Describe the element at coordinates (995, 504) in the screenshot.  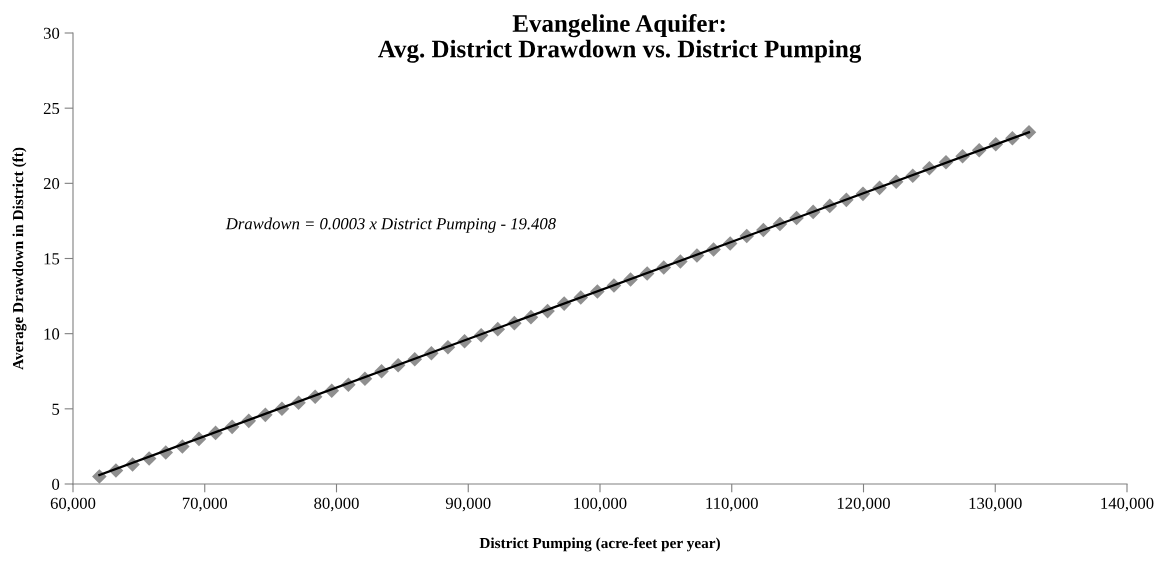
I see `x-tick-label: 130,000` at that location.